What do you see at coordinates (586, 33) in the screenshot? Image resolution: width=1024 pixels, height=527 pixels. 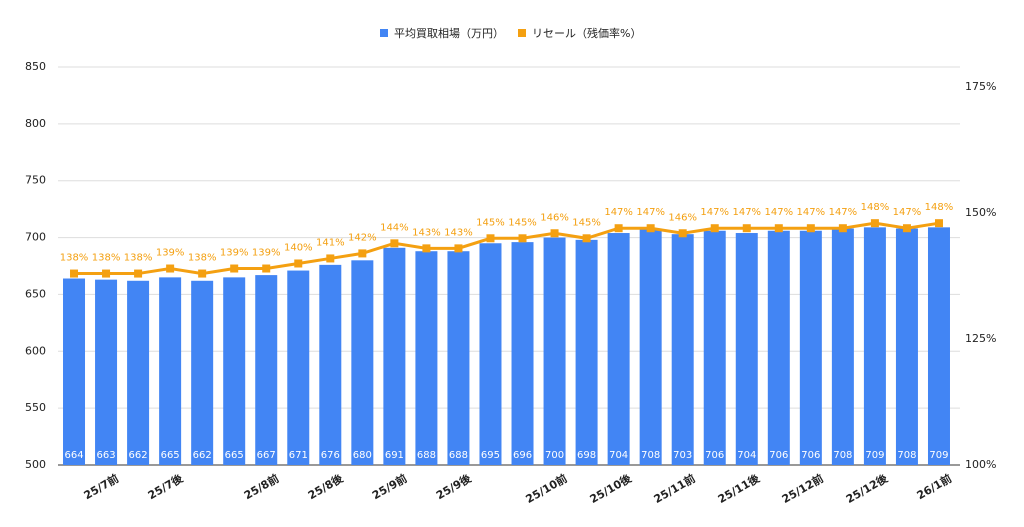 I see `legend-label: リセール（残価率%）` at bounding box center [586, 33].